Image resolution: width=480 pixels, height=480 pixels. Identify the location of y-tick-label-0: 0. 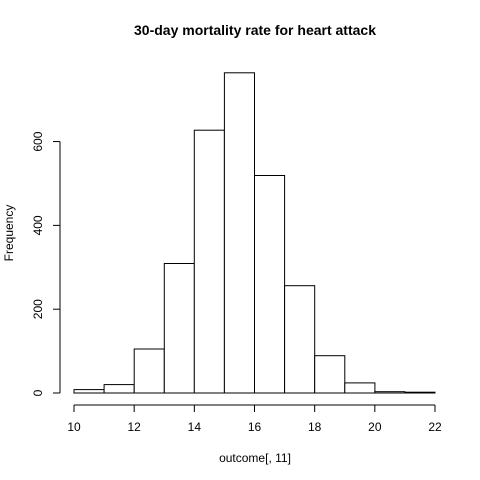
(38, 392).